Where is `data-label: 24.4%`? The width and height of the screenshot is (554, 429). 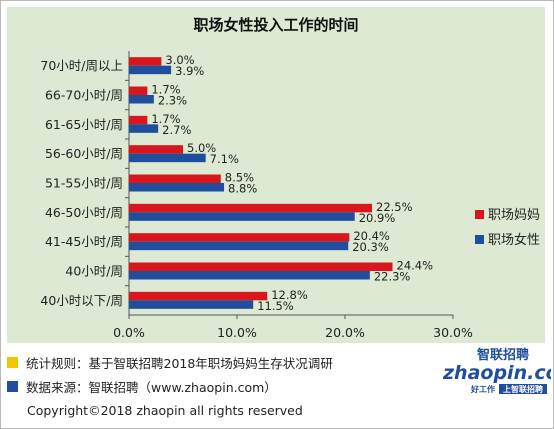 data-label: 24.4% is located at coordinates (415, 266).